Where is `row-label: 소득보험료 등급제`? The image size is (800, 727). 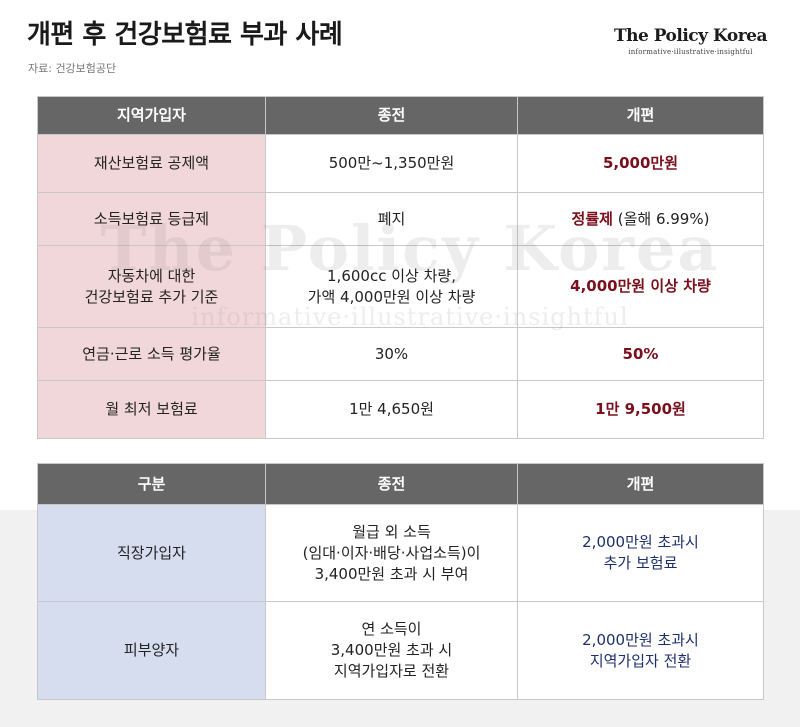 row-label: 소득보험료 등급제 is located at coordinates (151, 219).